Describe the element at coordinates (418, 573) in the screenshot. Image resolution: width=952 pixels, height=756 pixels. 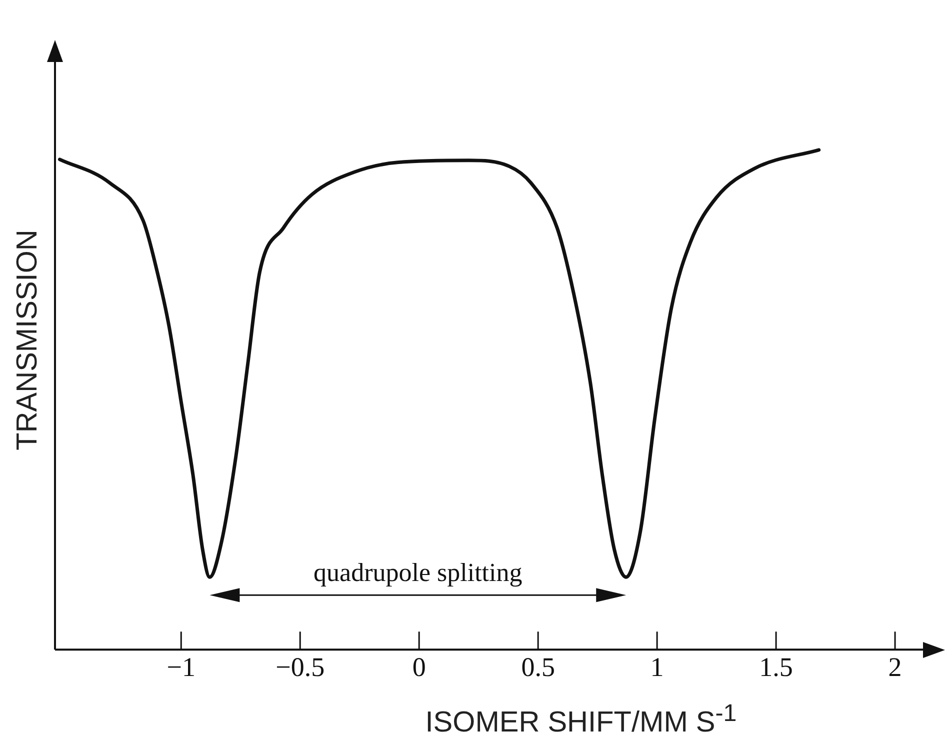
I see `annotation: quadrupole splitting` at that location.